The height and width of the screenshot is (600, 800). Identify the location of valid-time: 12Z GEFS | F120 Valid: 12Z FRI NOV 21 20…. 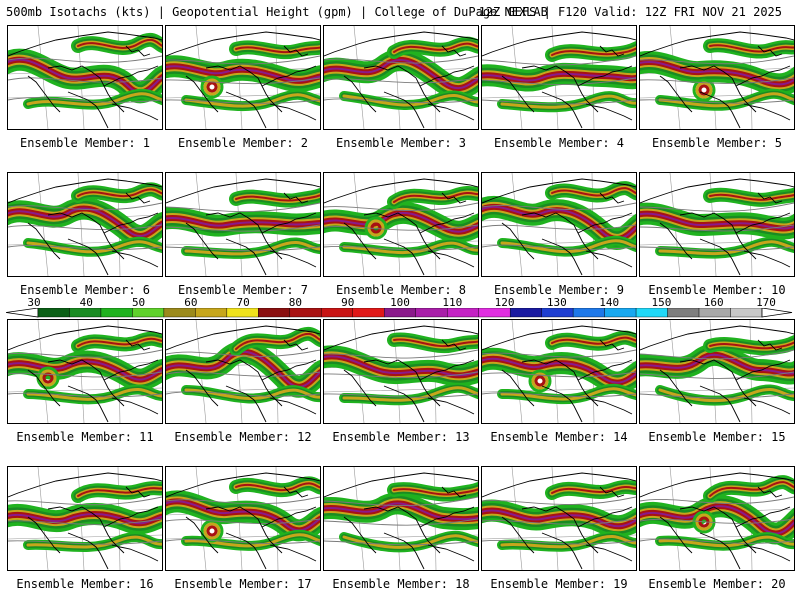
(630, 12).